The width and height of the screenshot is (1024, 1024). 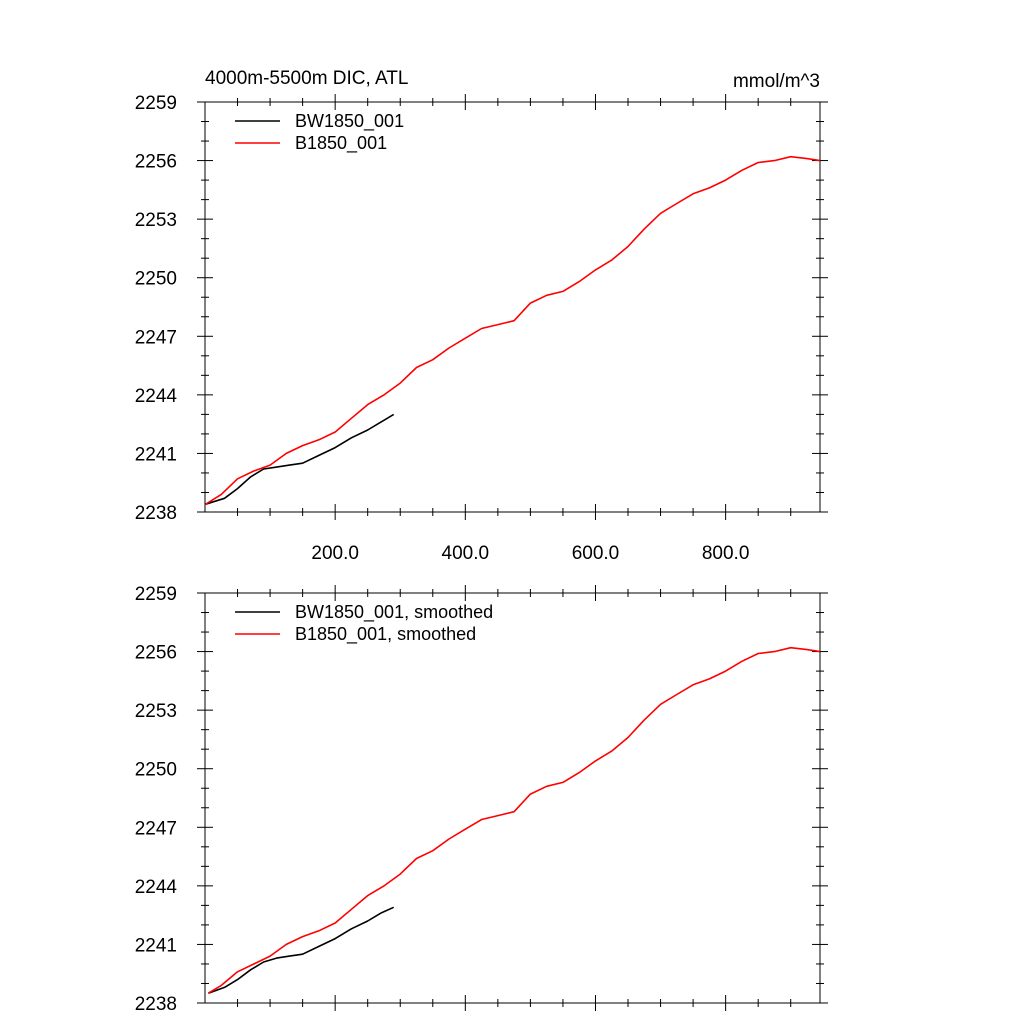 What do you see at coordinates (306, 78) in the screenshot?
I see `chart-title: 4000m-5500m DIC, ATL` at bounding box center [306, 78].